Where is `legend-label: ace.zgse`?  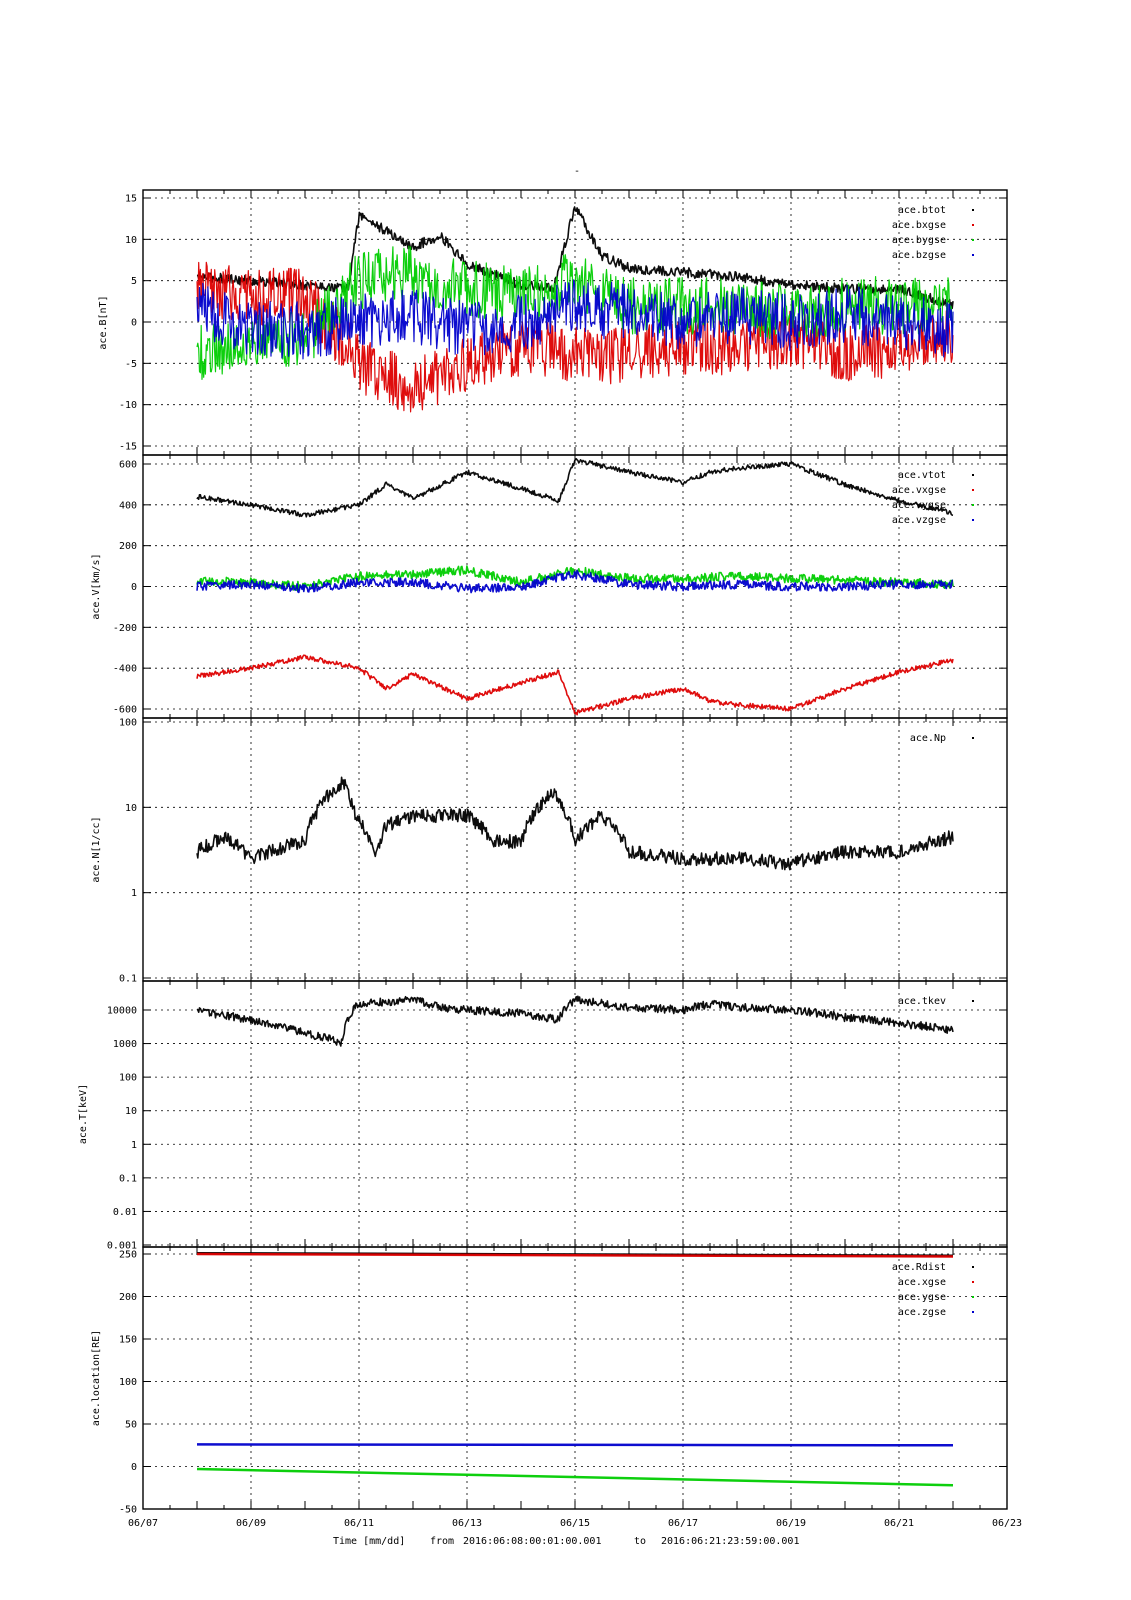
legend-label: ace.zgse is located at coordinates (922, 1312).